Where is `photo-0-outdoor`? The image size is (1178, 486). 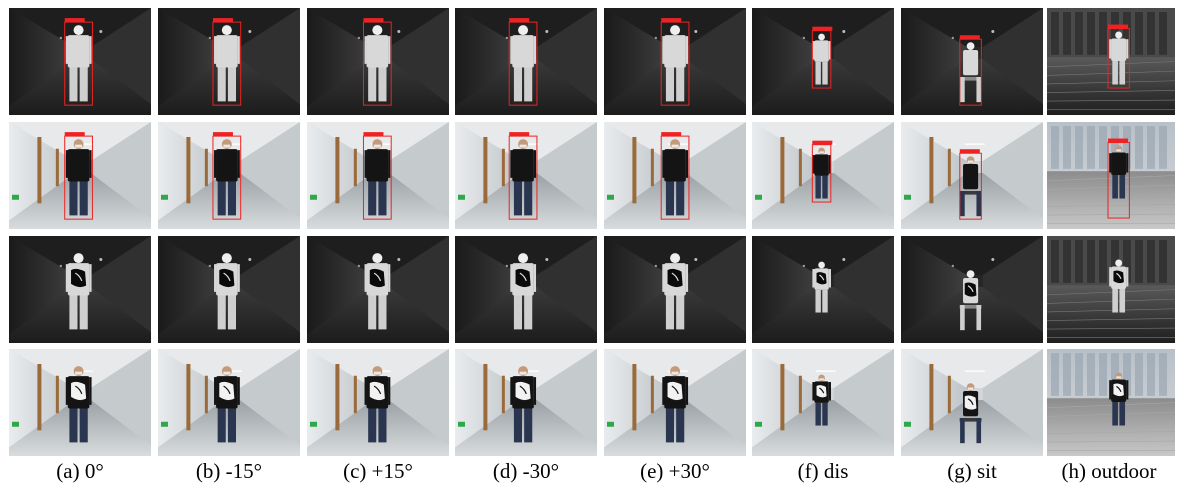 photo-0-outdoor is located at coordinates (1111, 61).